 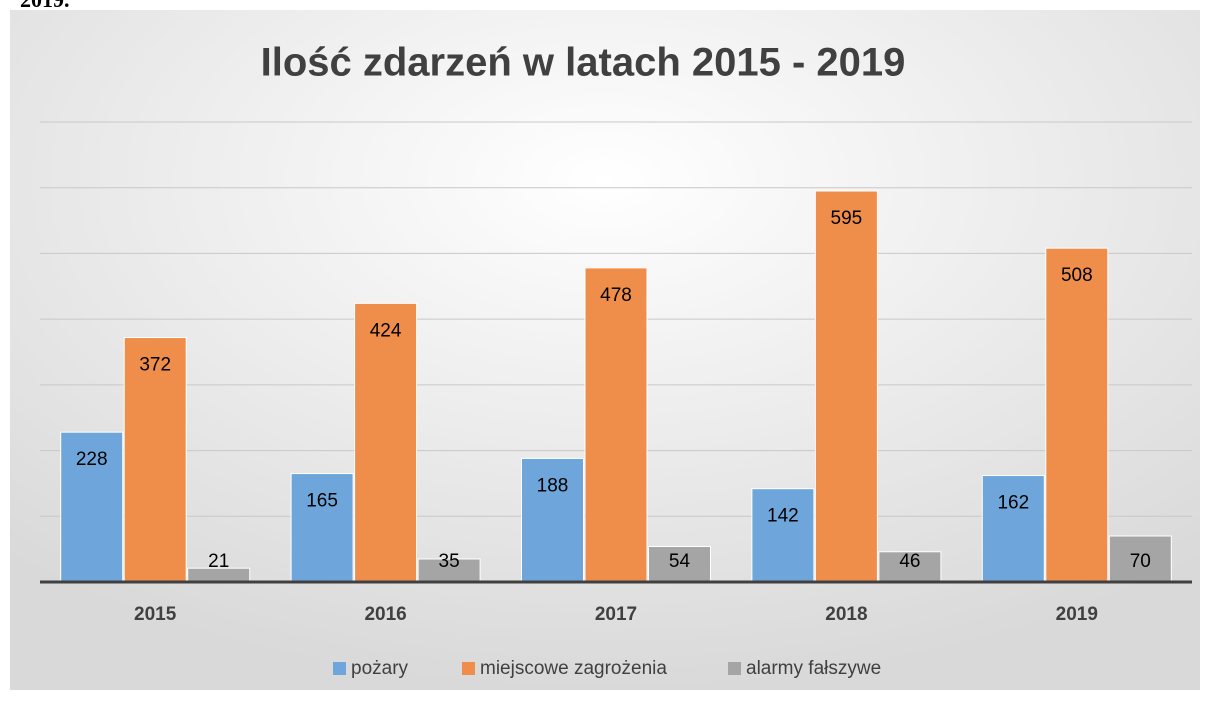 I want to click on data-label: 54, so click(x=680, y=561).